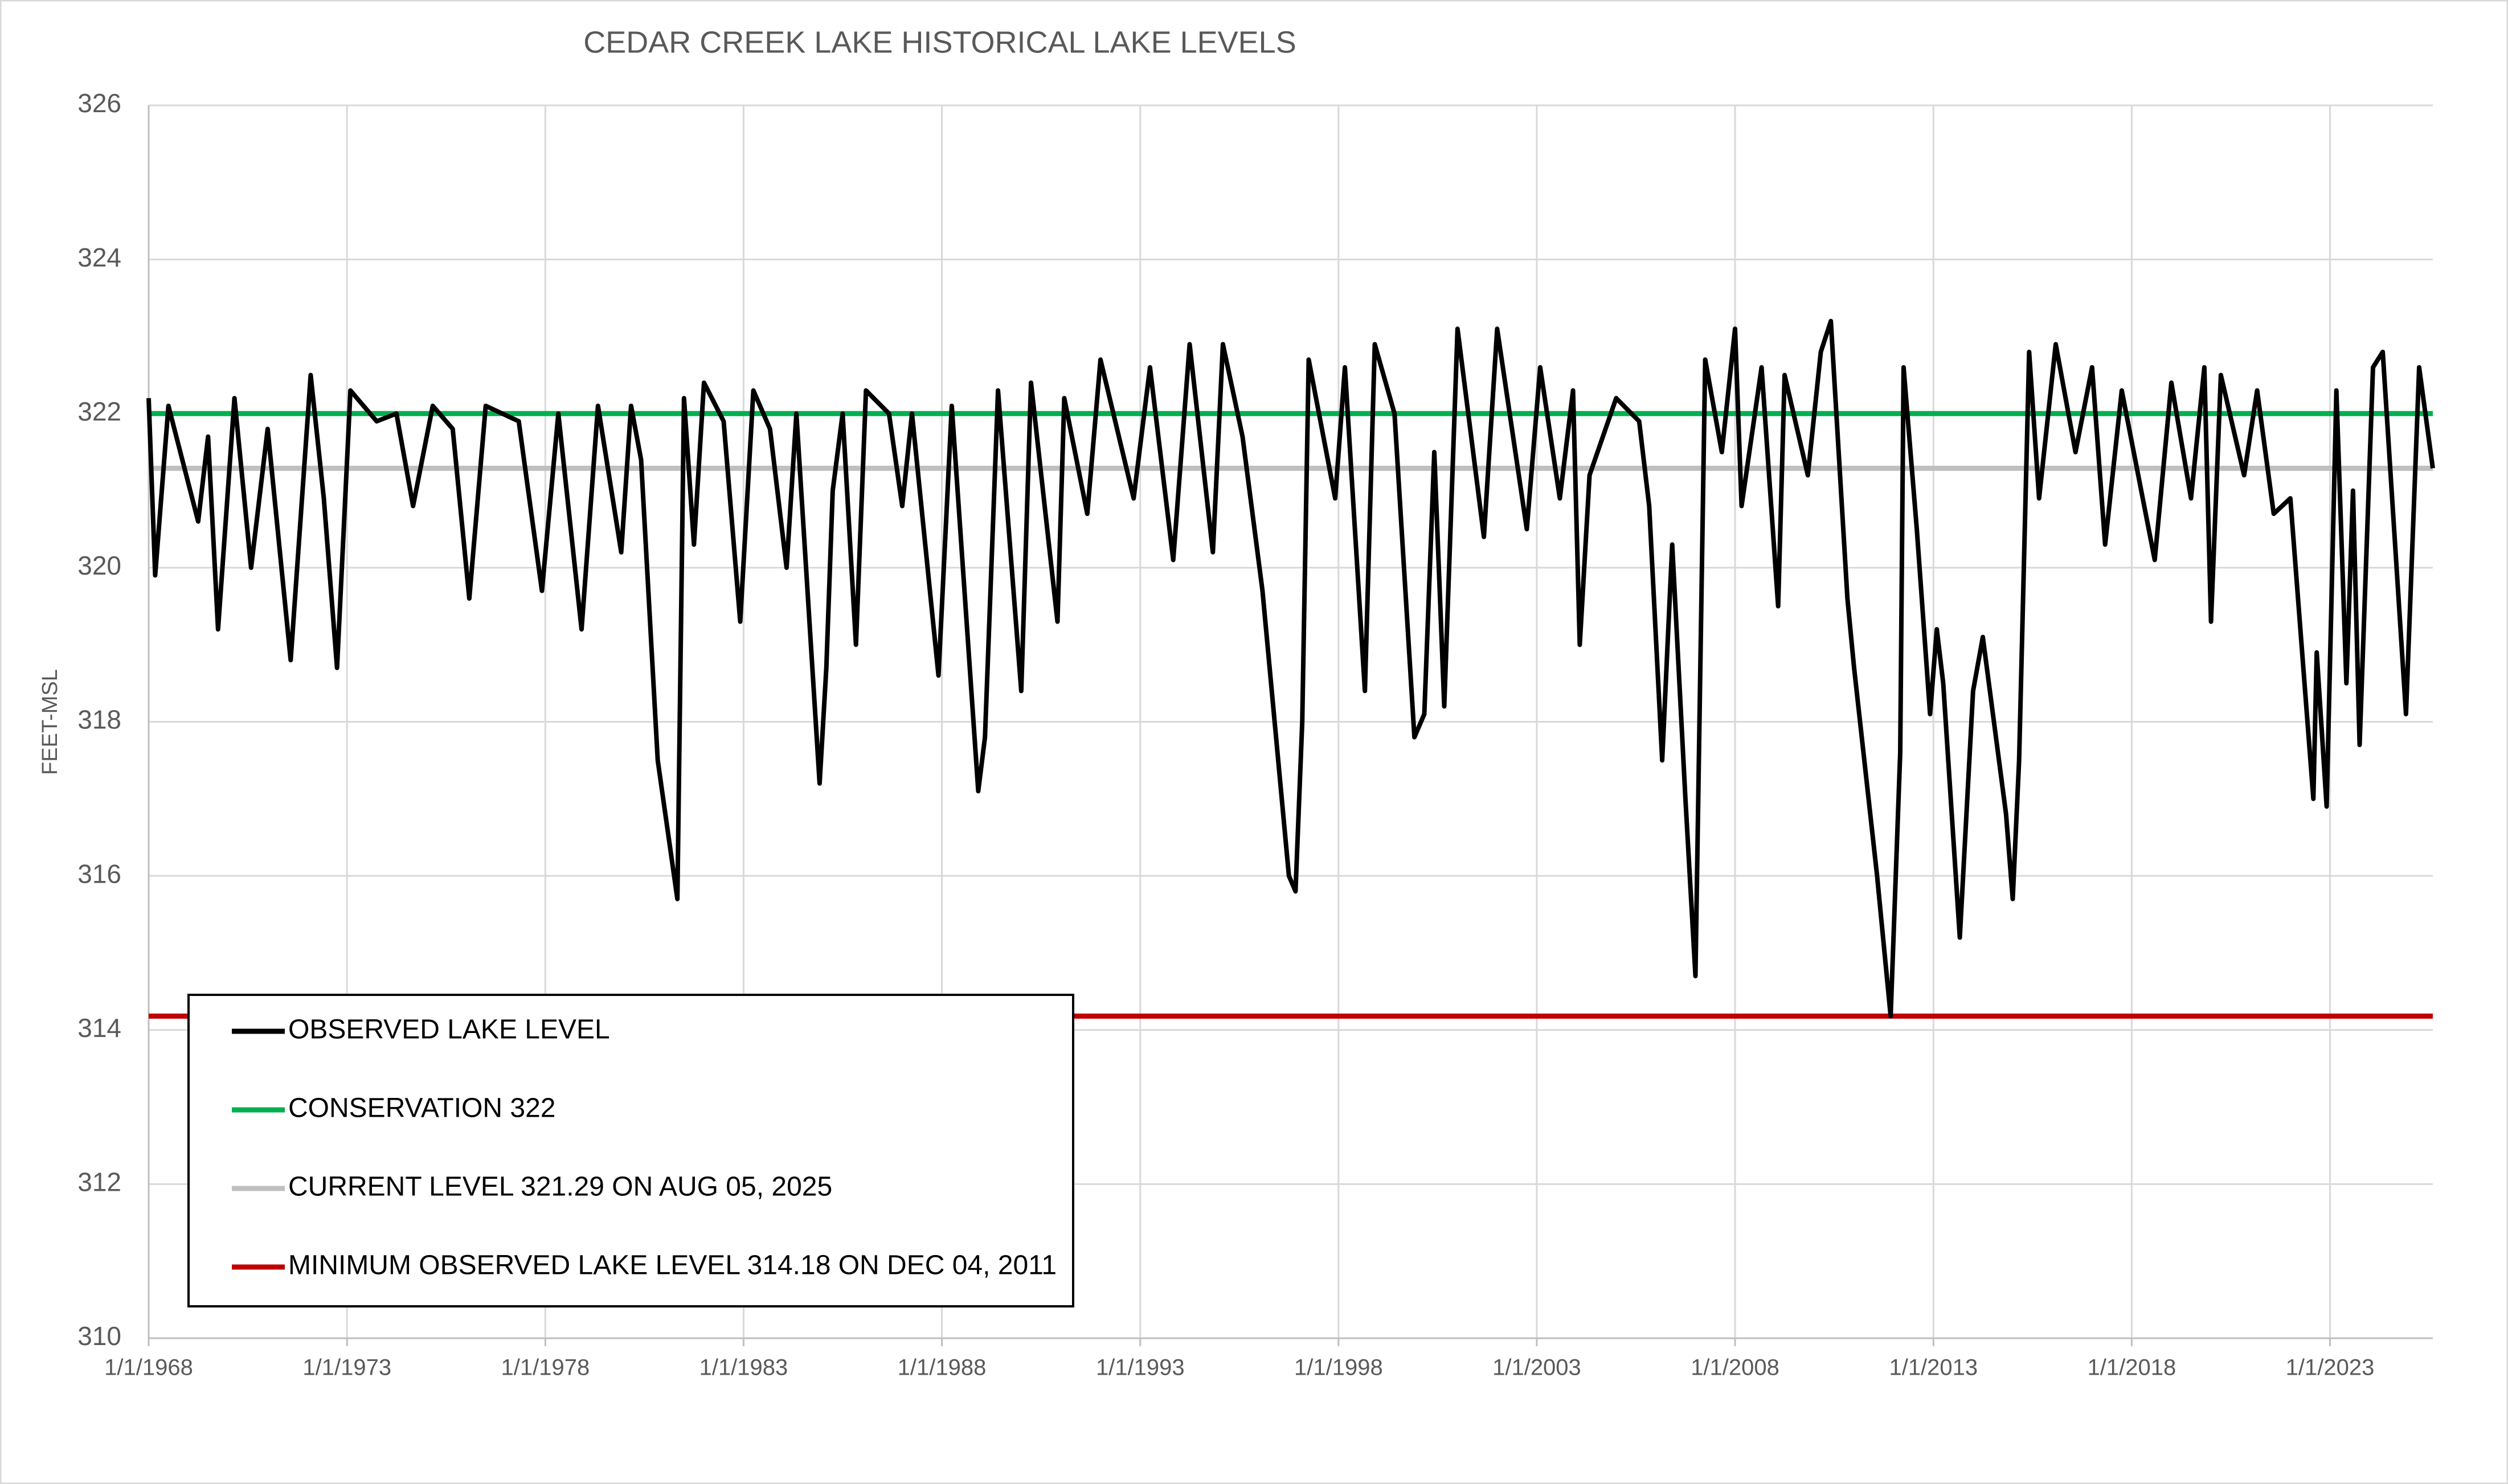  What do you see at coordinates (1933, 1367) in the screenshot?
I see `x-tick-label: 1/1/2013` at bounding box center [1933, 1367].